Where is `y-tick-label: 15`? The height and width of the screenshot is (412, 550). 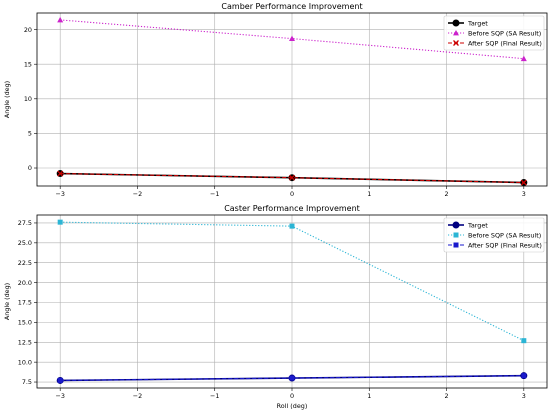 y-tick-label: 15 is located at coordinates (28, 64).